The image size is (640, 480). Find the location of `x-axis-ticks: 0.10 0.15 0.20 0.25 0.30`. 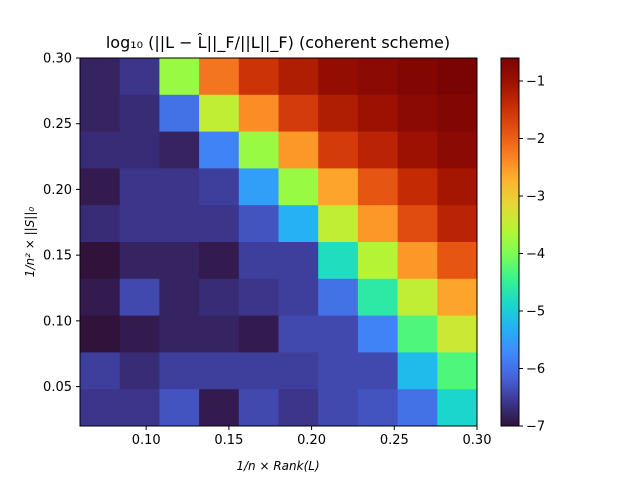

x-axis-ticks: 0.10 0.15 0.20 0.25 0.30 is located at coordinates (312, 437).